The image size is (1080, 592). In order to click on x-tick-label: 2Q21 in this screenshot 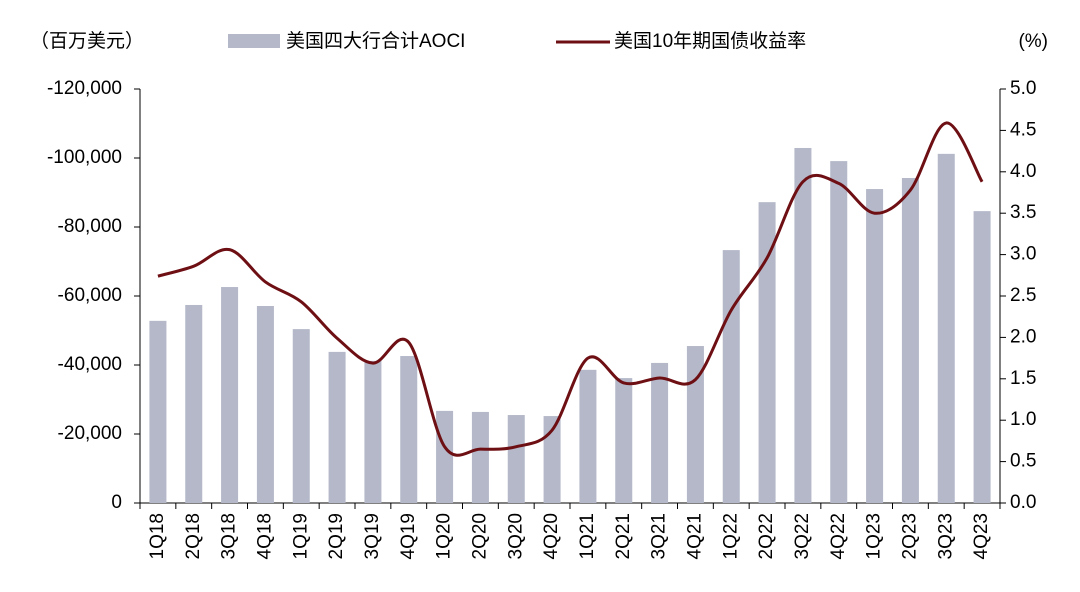, I will do `click(623, 536)`.